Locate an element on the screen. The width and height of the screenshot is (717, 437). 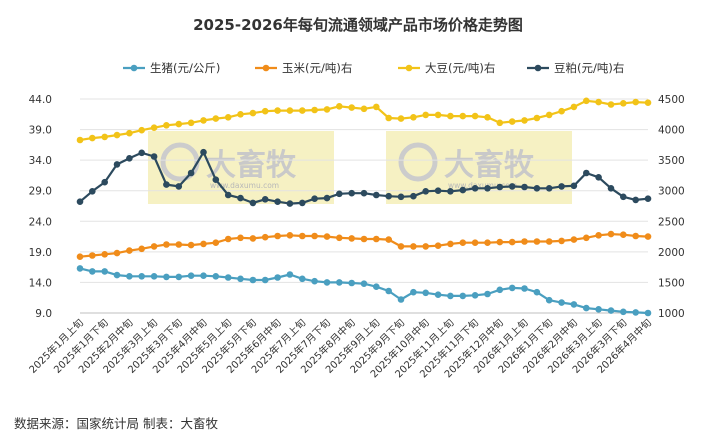
y-left-tick-label: 14.0 is located at coordinates (40, 283).